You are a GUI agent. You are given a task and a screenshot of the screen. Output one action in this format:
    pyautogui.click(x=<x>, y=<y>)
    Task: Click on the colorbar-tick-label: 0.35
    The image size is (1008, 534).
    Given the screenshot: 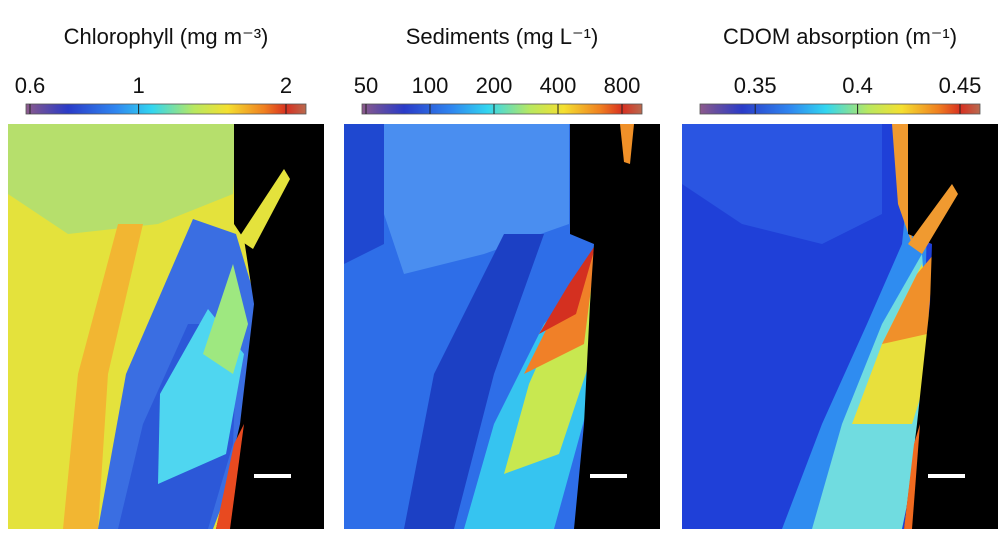 What is the action you would take?
    pyautogui.click(x=755, y=85)
    